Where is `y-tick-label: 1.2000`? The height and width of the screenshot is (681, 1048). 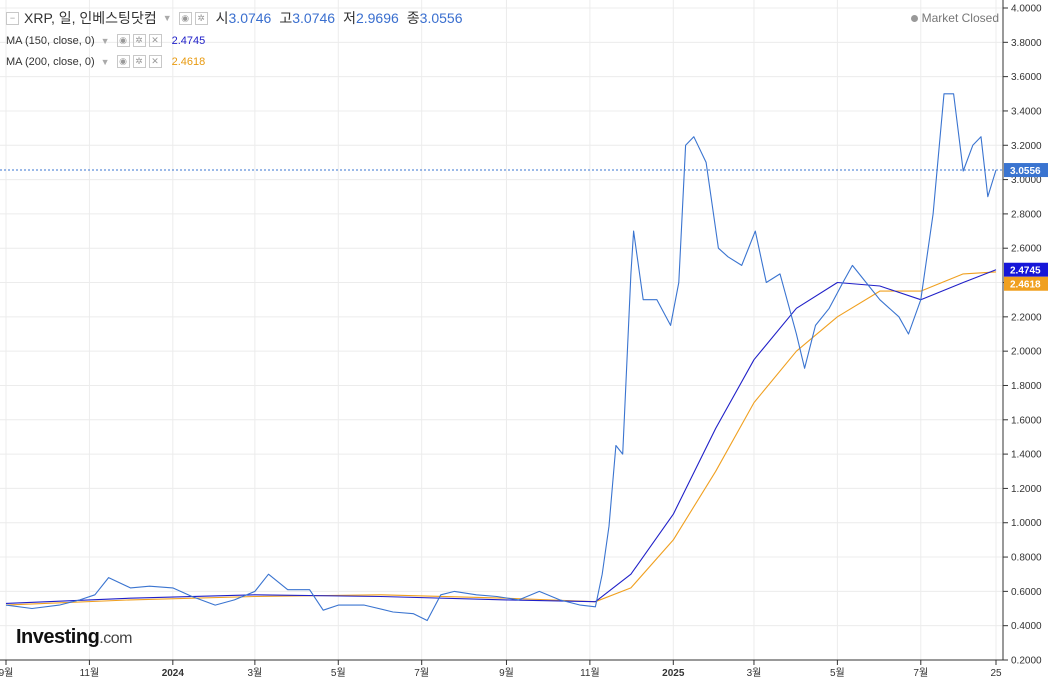 y-tick-label: 1.2000 is located at coordinates (1026, 489).